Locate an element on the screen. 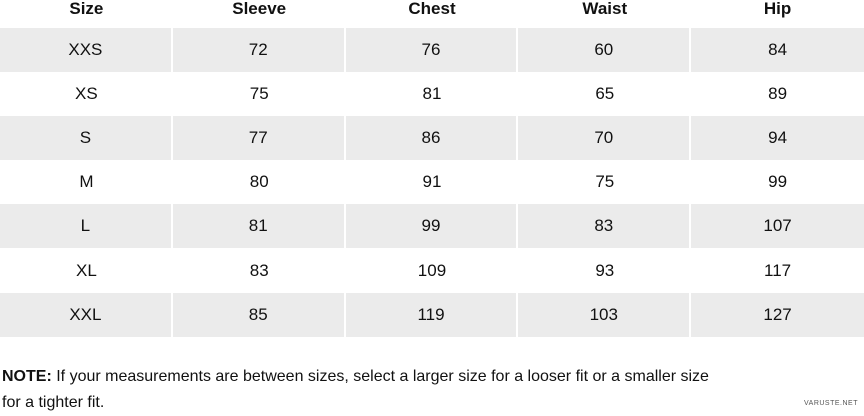  table-cell: 117 is located at coordinates (778, 270).